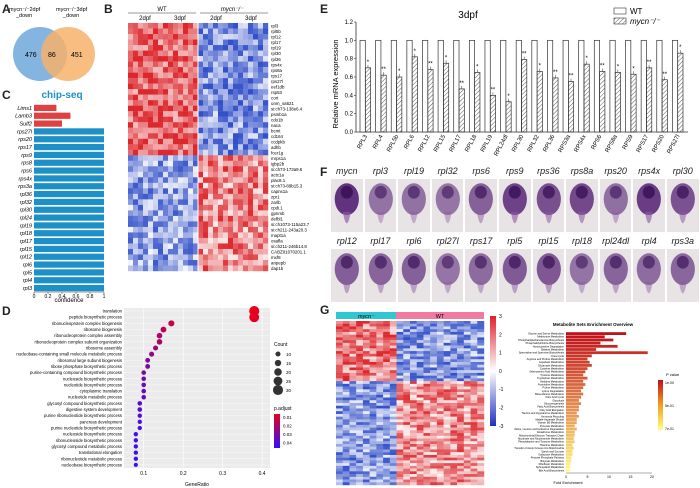  What do you see at coordinates (367, 100) in the screenshot?
I see `qpcr-bar-mut` at bounding box center [367, 100].